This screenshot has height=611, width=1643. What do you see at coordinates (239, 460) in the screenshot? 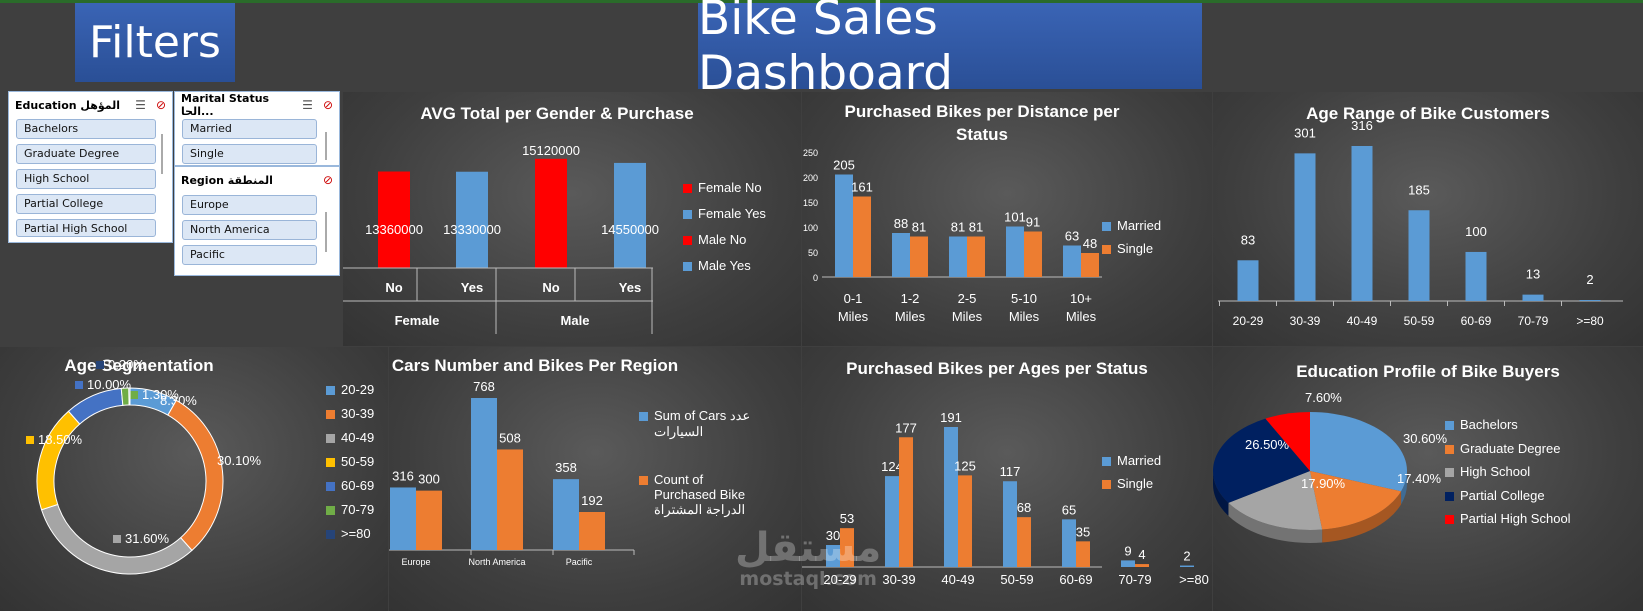
I see `data-label: 30.10%` at bounding box center [239, 460].